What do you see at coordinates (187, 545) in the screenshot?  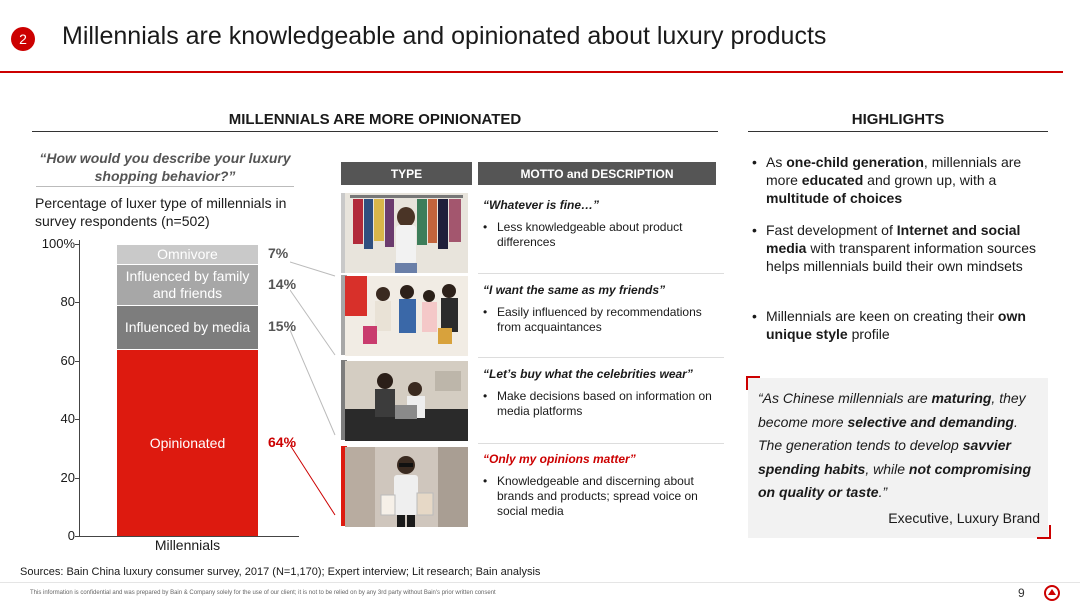 I see `x-category-label: Millennials` at bounding box center [187, 545].